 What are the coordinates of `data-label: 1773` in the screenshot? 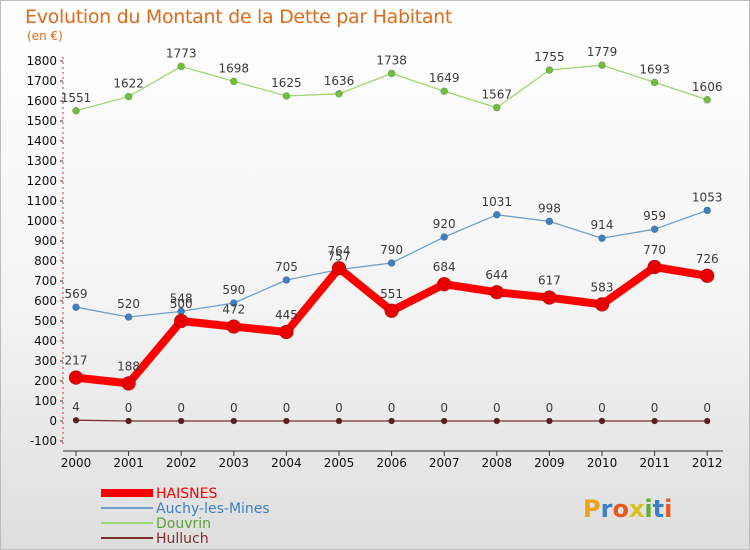 It's located at (181, 53).